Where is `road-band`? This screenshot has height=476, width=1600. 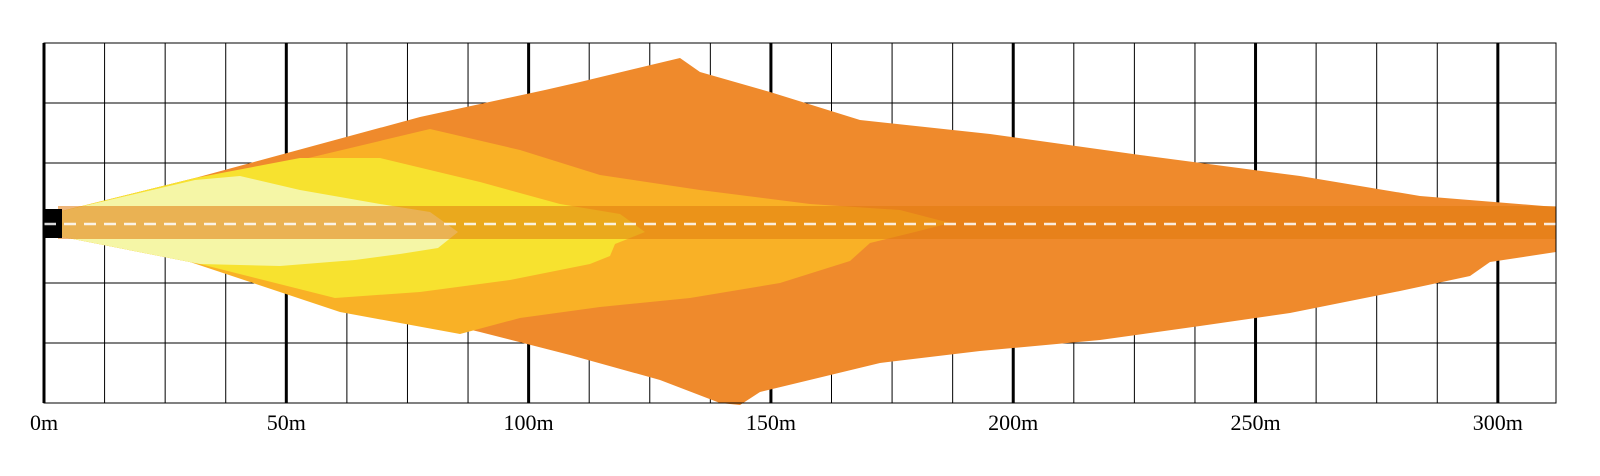
road-band is located at coordinates (807, 222).